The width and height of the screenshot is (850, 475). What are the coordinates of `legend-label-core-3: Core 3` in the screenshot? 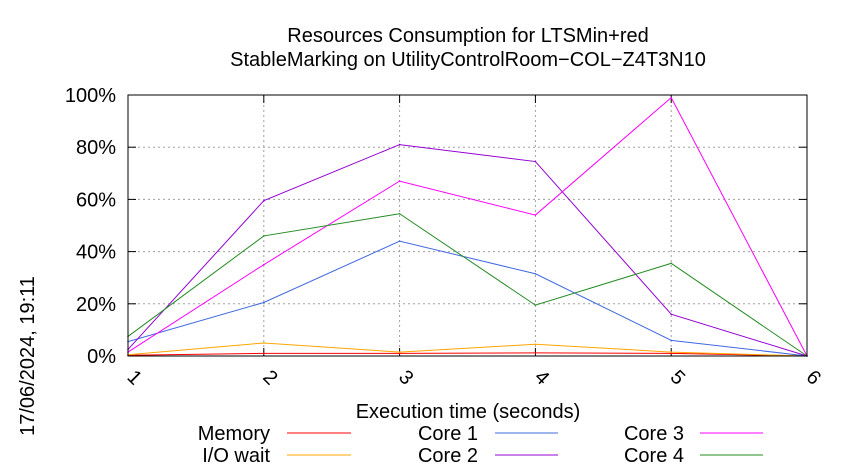 It's located at (654, 434).